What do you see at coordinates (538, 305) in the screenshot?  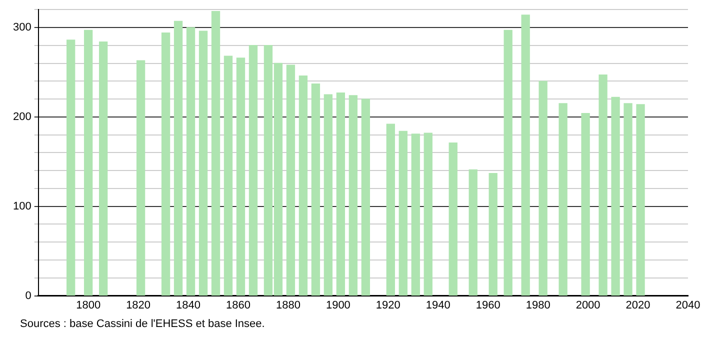 I see `x-tick-label: 1980` at bounding box center [538, 305].